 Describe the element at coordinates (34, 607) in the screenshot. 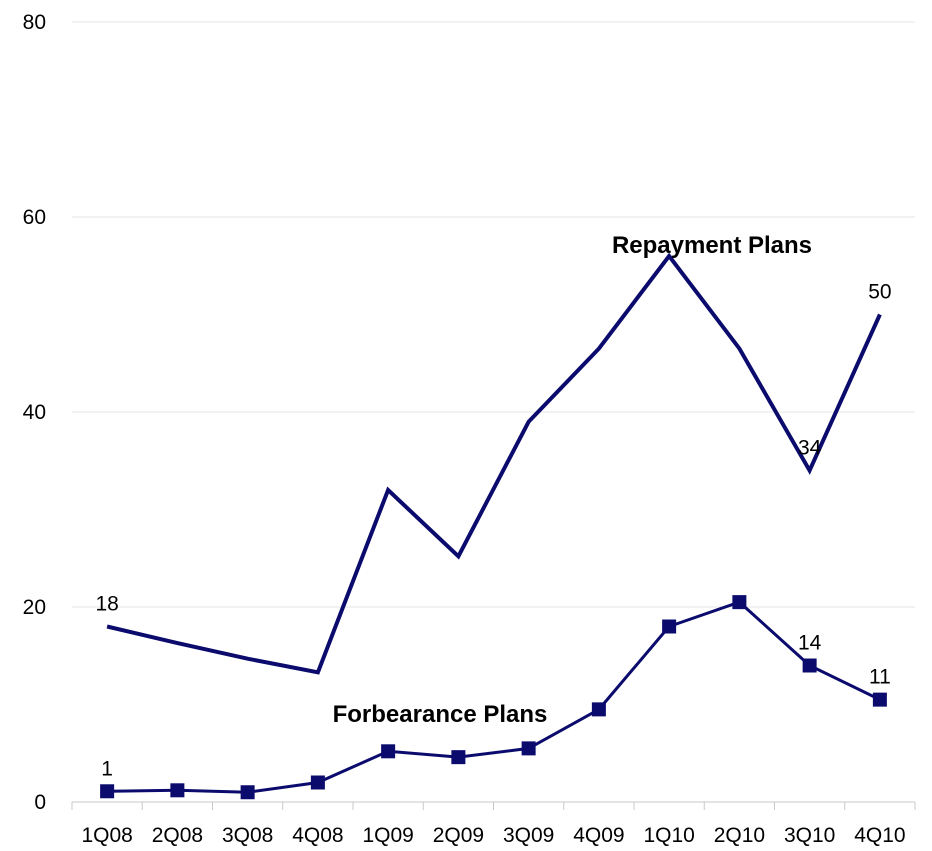

I see `y-tick-label: 20` at that location.